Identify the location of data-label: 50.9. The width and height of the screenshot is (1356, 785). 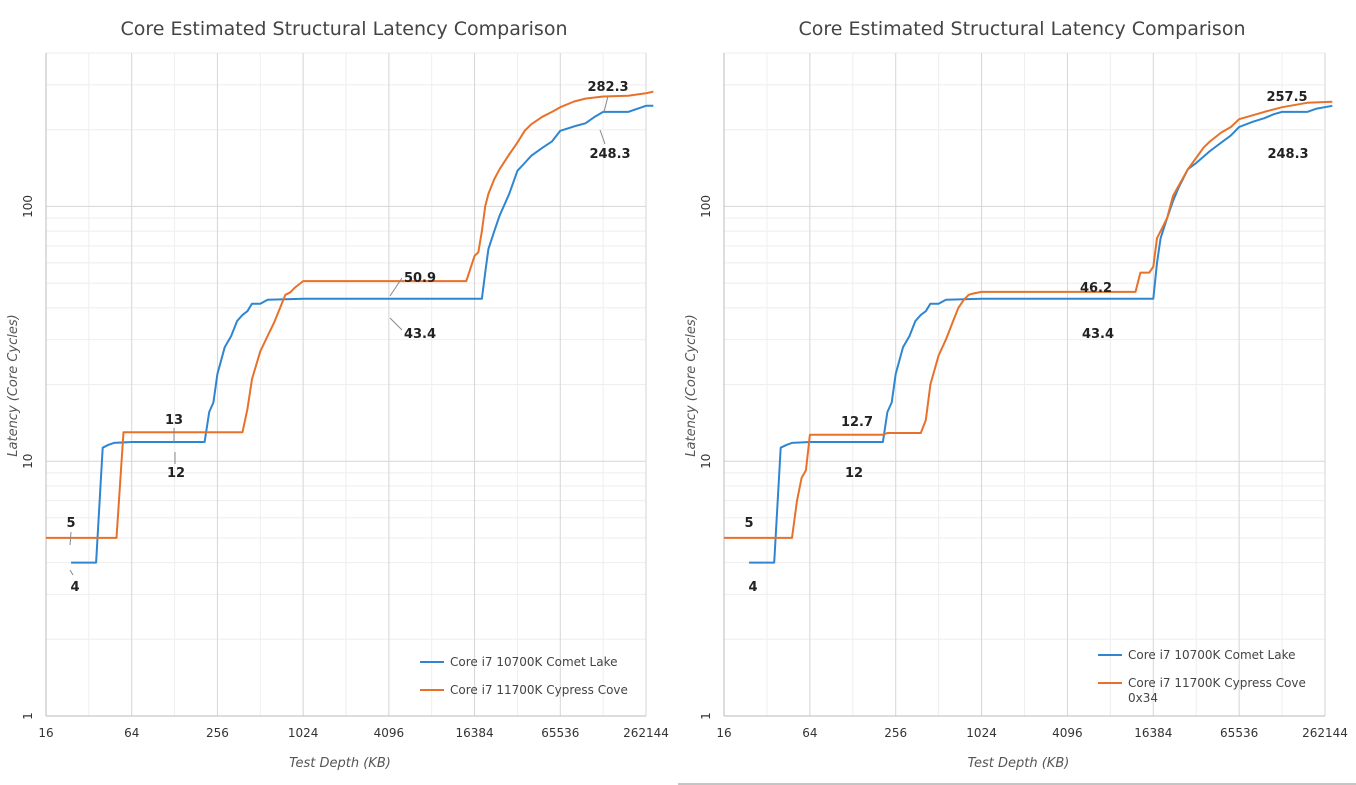
(420, 278).